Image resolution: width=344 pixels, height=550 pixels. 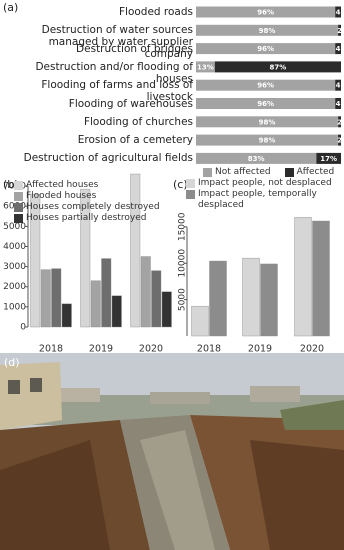 I want to click on legend-entry: Flooded houses, so click(x=91, y=196).